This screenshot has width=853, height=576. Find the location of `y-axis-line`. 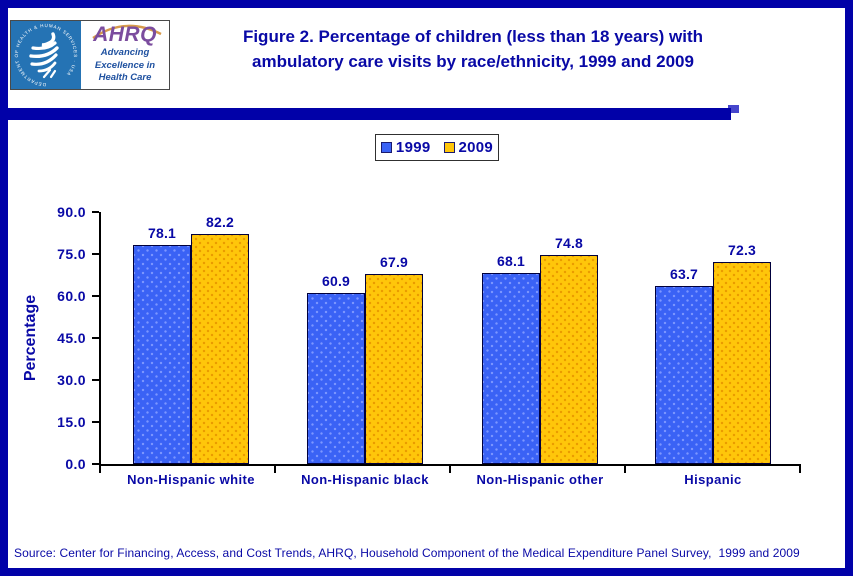

y-axis-line is located at coordinates (100, 338).